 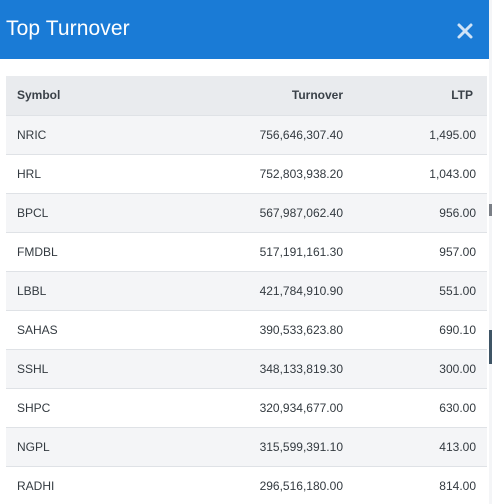 What do you see at coordinates (457, 251) in the screenshot?
I see `cell-ltp: 957.00` at bounding box center [457, 251].